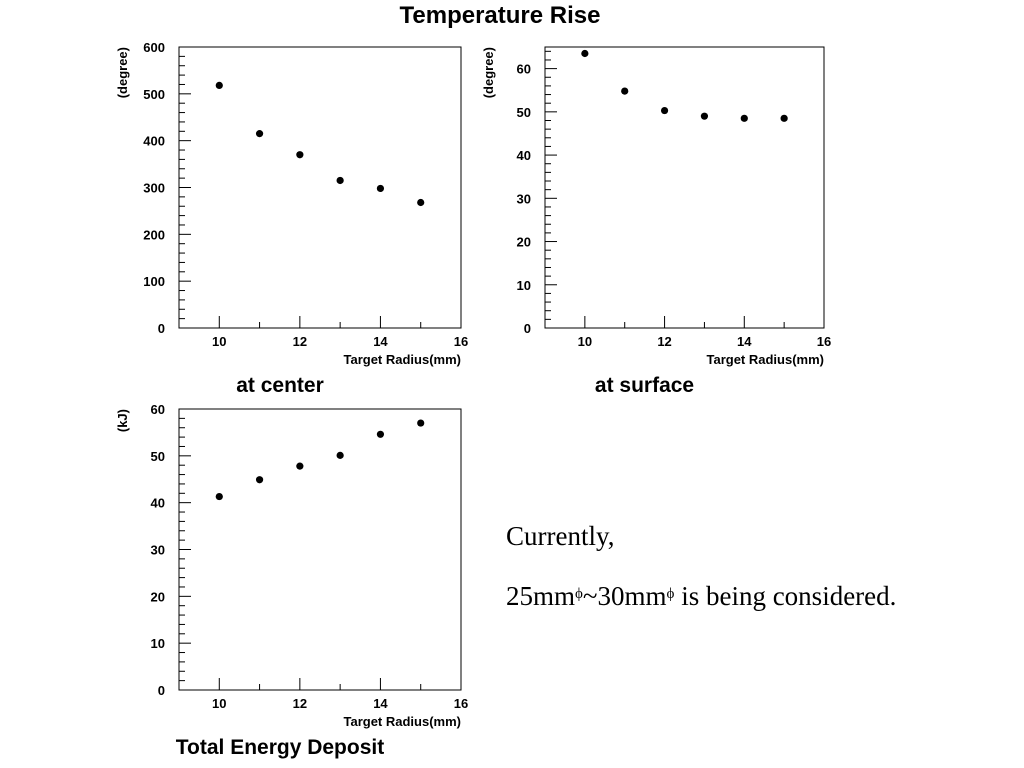 This screenshot has height=768, width=1024. I want to click on note-size-max: ~30mm, so click(624, 596).